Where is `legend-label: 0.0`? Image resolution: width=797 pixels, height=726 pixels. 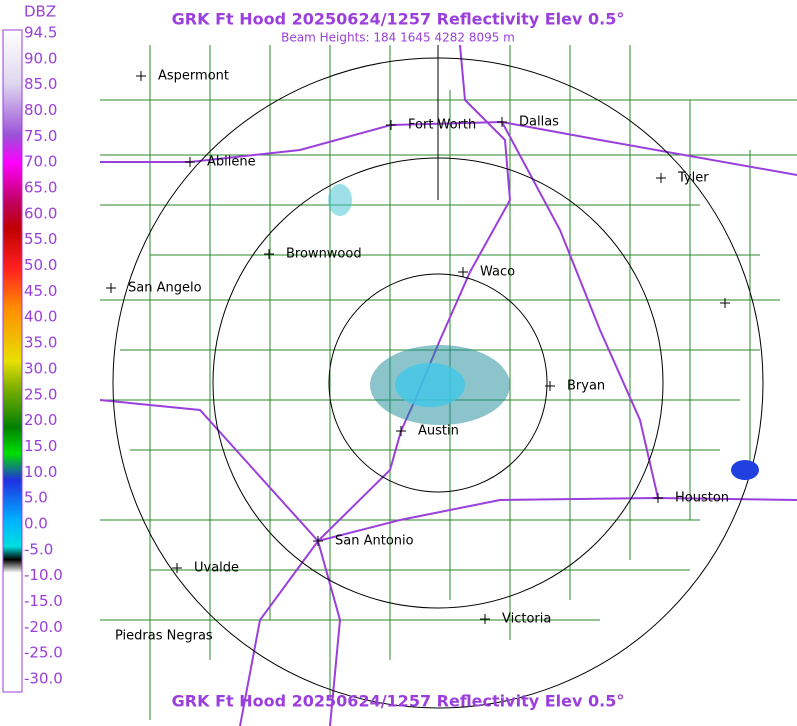 legend-label: 0.0 is located at coordinates (36, 523).